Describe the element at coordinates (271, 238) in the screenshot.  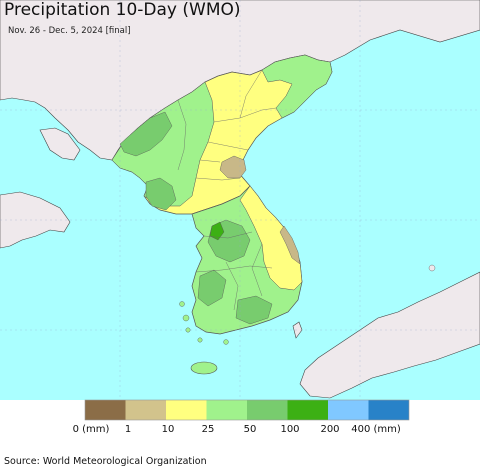
I see `sk-east-yellow` at that location.